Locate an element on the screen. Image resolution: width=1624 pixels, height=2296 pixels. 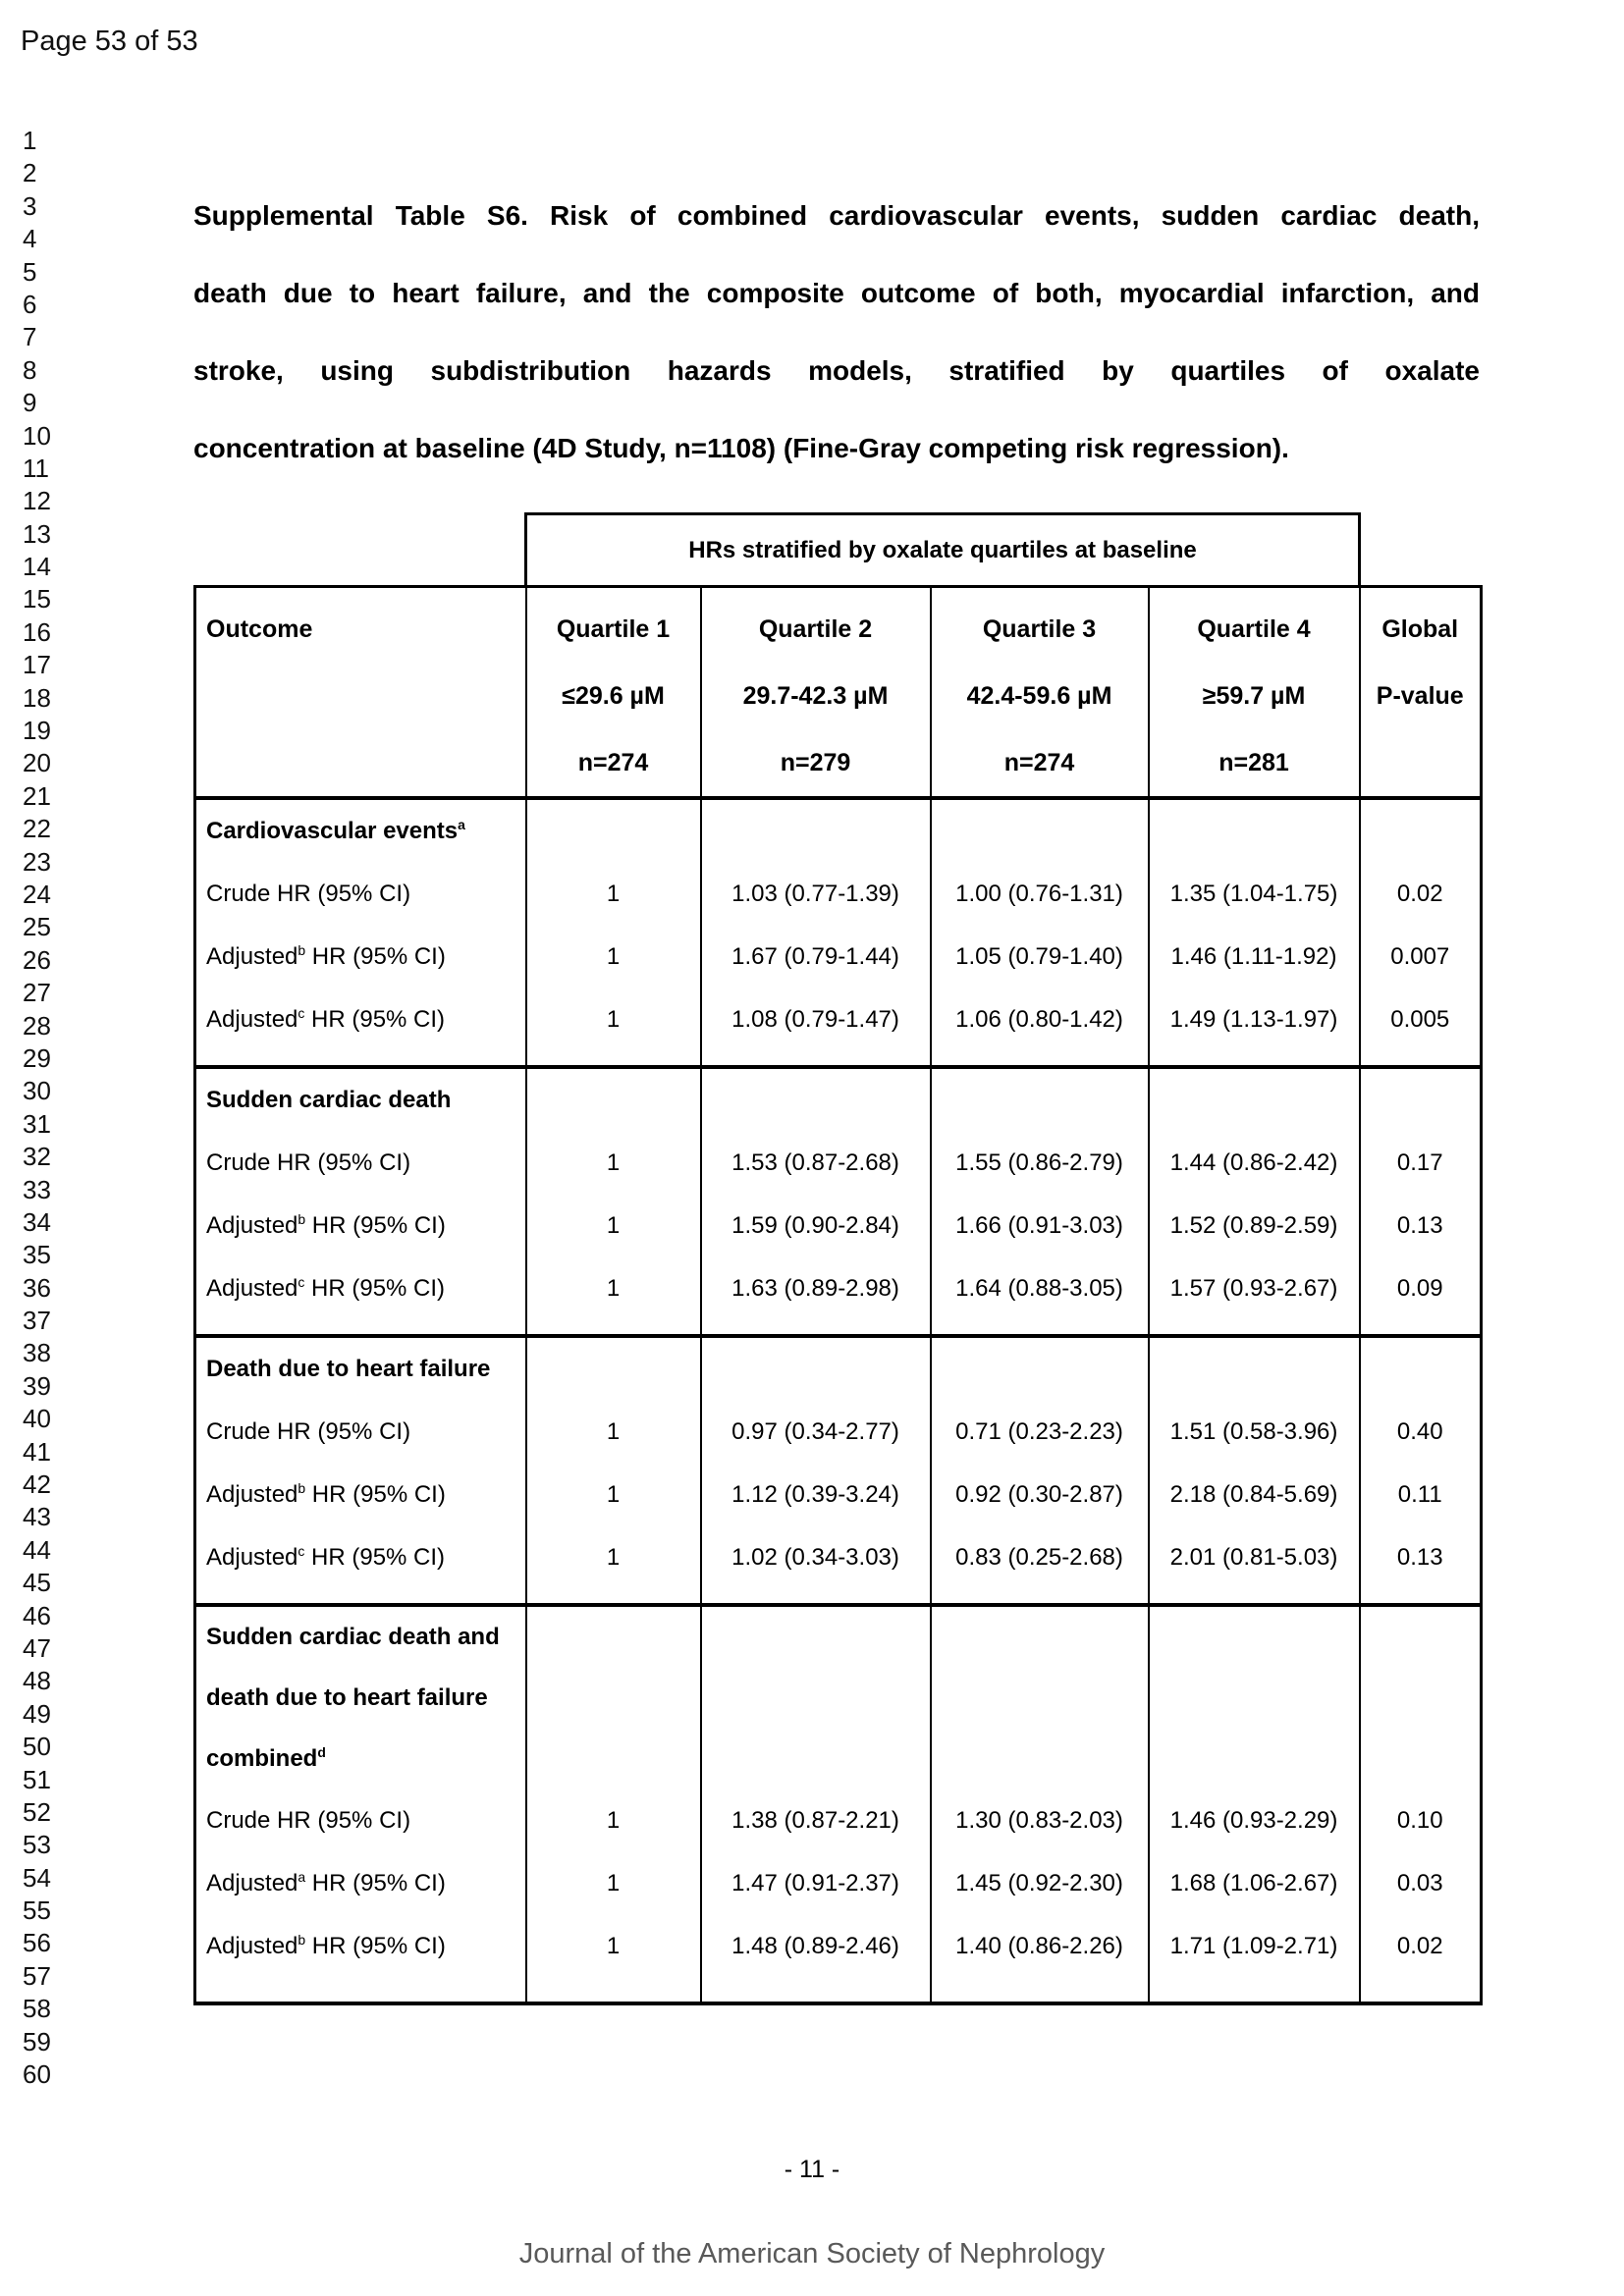
line-number: 22 is located at coordinates (37, 829).